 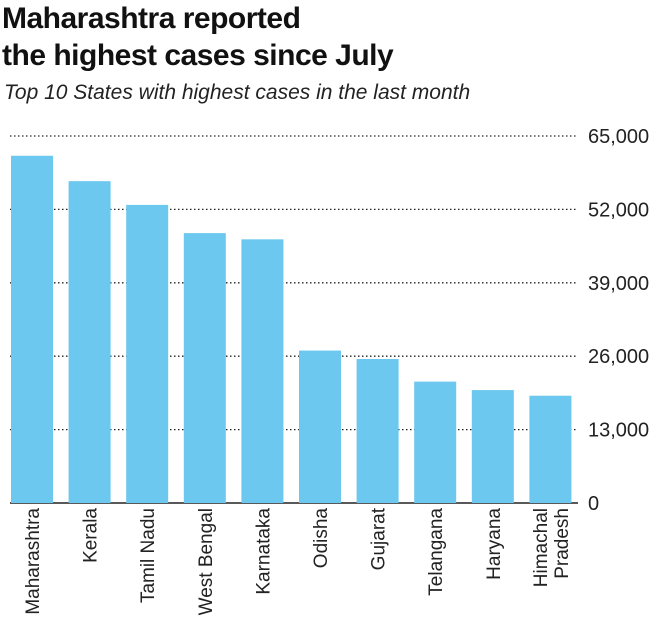 I want to click on x-tick-label: Maharashtra, so click(x=33, y=561).